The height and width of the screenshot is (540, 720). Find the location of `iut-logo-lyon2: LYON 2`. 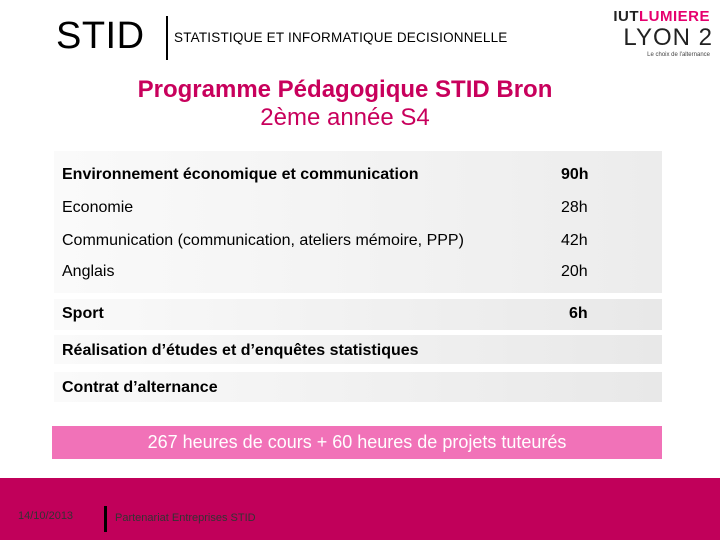

iut-logo-lyon2: LYON 2 is located at coordinates (668, 37).